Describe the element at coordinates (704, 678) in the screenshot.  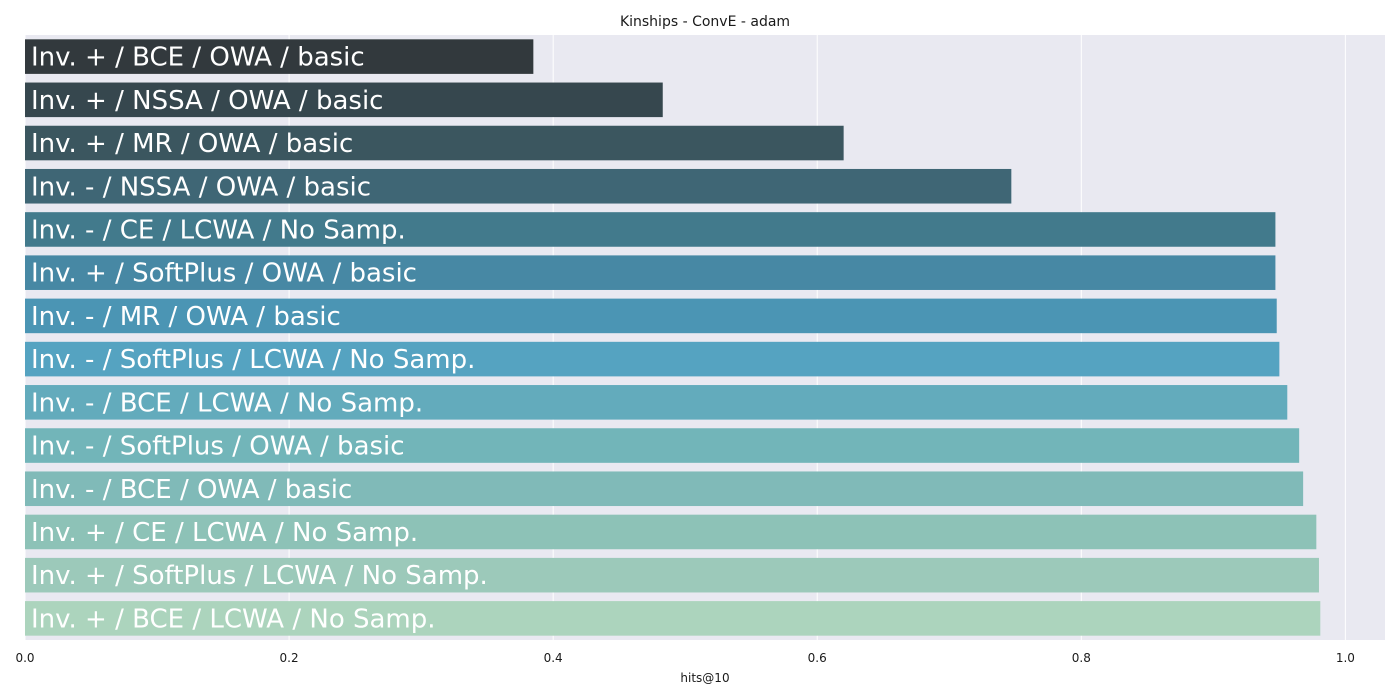
I see `x-axis-title: hits@10` at that location.